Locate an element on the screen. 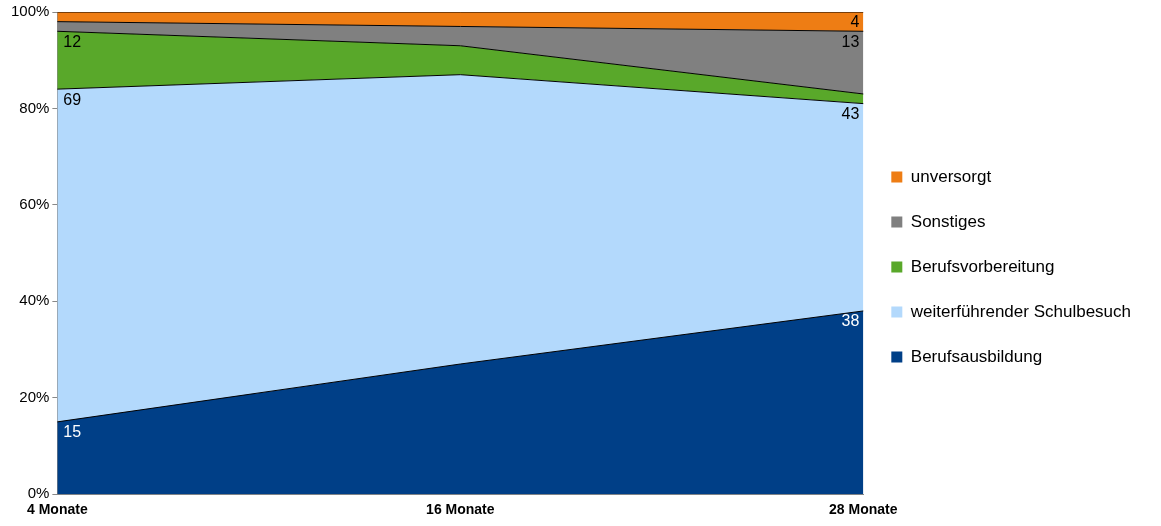  x-tick-label: 16 Monate is located at coordinates (460, 509).